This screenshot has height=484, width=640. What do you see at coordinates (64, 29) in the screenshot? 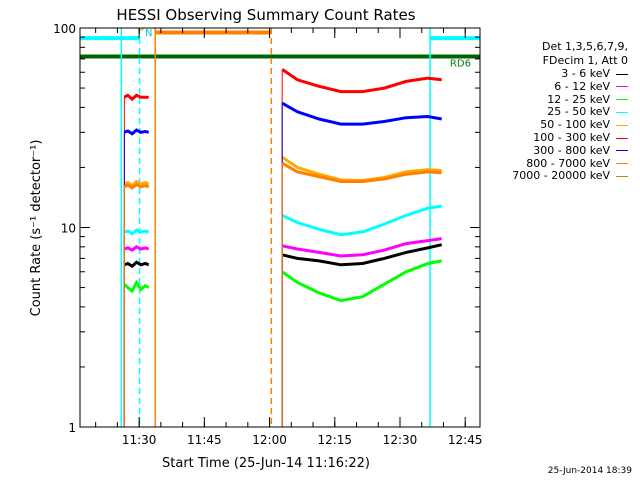
I see `y-tick-label: 100` at bounding box center [64, 29].